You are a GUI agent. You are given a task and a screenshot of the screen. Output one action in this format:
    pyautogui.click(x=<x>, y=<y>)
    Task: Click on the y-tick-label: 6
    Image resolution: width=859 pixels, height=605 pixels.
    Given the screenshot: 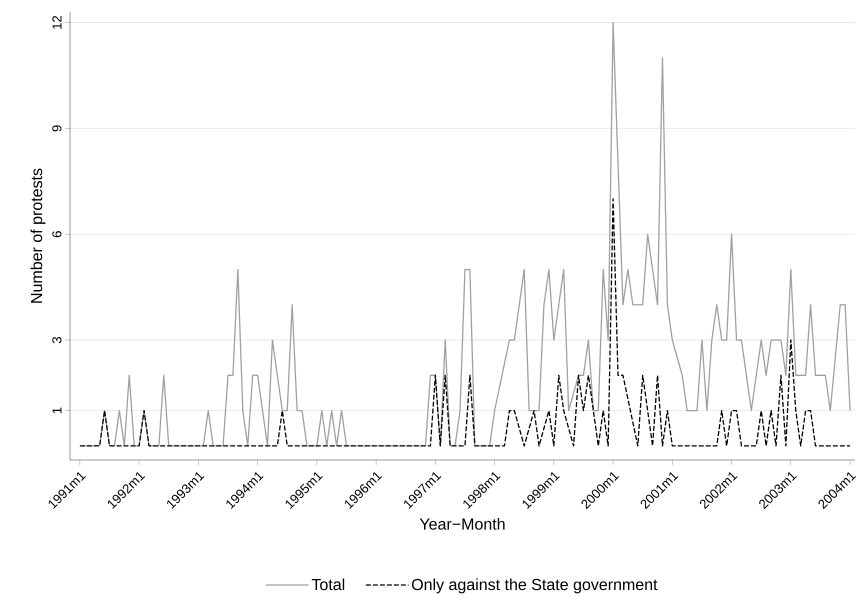 What is the action you would take?
    pyautogui.click(x=57, y=234)
    